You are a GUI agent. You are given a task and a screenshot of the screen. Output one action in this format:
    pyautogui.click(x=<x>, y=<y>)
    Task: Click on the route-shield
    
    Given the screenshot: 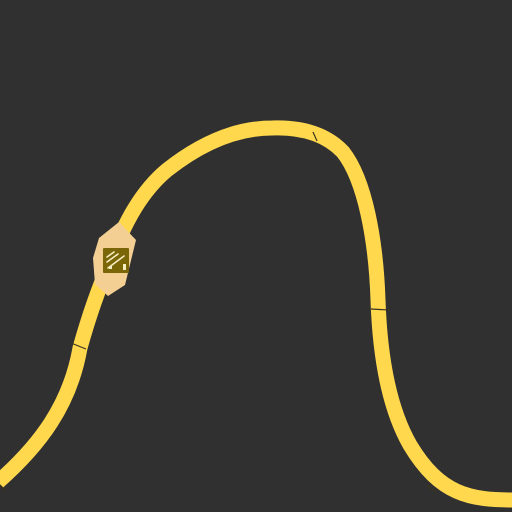 What is the action you would take?
    pyautogui.click(x=114, y=259)
    